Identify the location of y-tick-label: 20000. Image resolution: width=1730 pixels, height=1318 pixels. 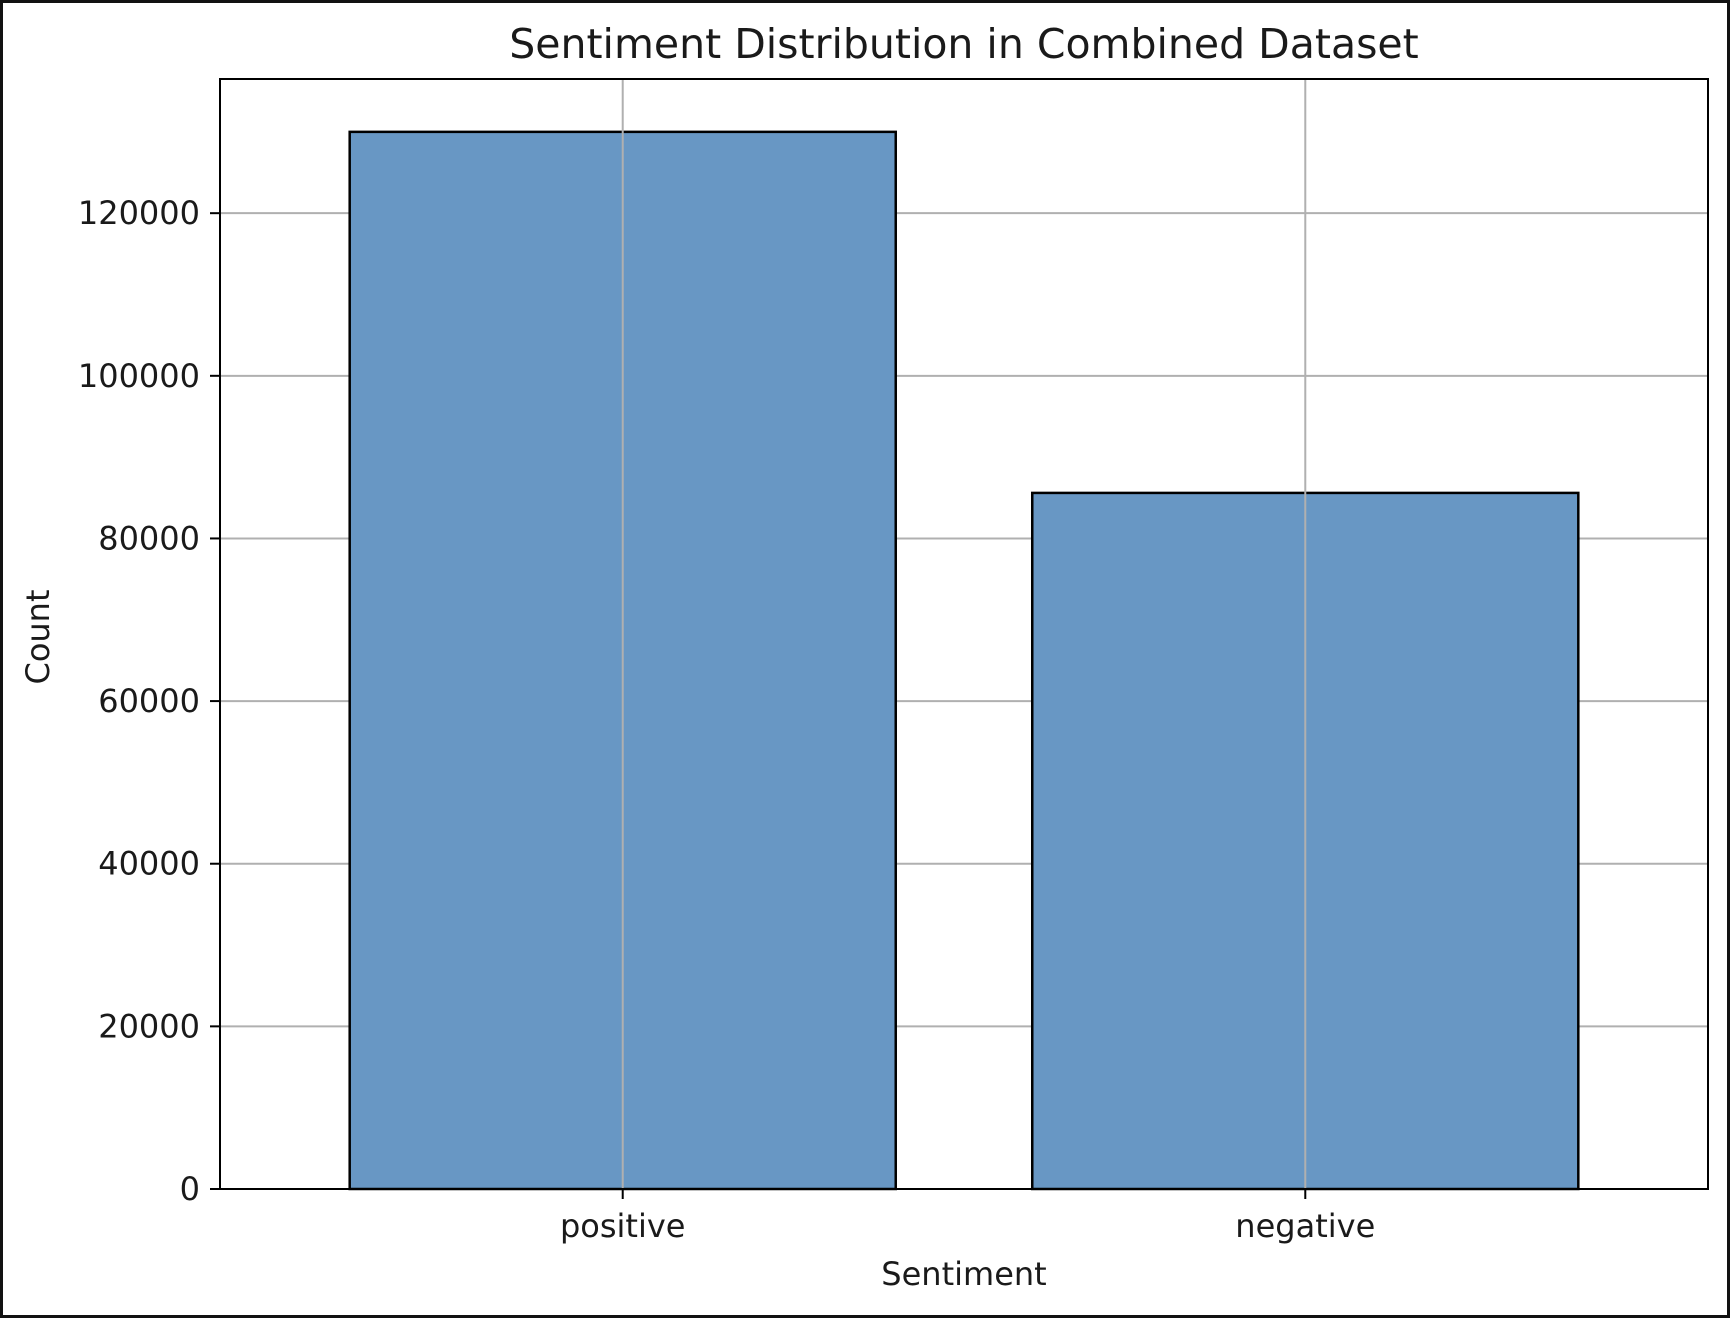
(149, 1026).